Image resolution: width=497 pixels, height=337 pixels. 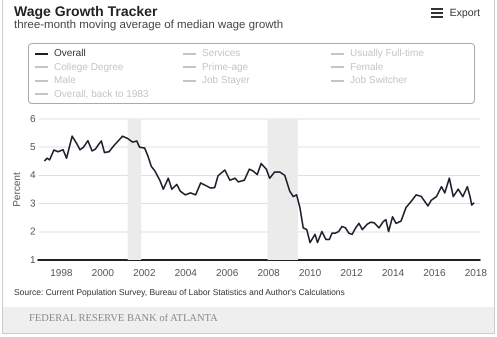 What do you see at coordinates (144, 273) in the screenshot?
I see `x-tick-label: 2002` at bounding box center [144, 273].